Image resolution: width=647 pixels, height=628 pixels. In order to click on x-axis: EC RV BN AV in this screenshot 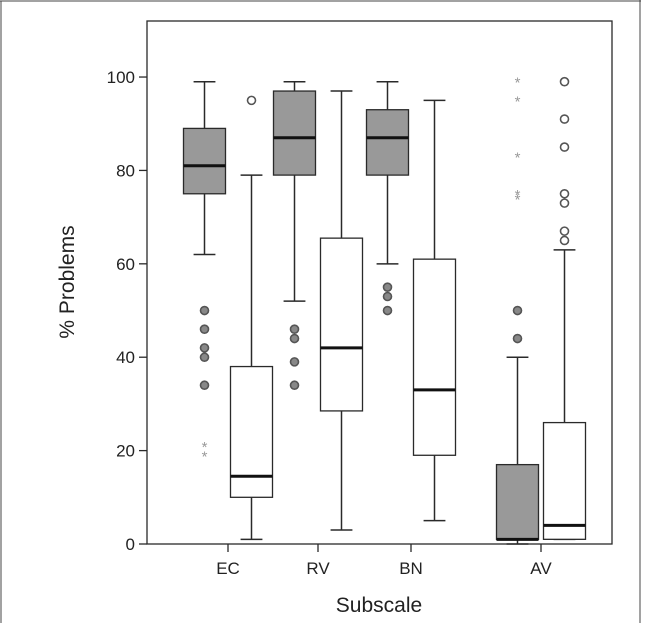, I will do `click(384, 561)`.